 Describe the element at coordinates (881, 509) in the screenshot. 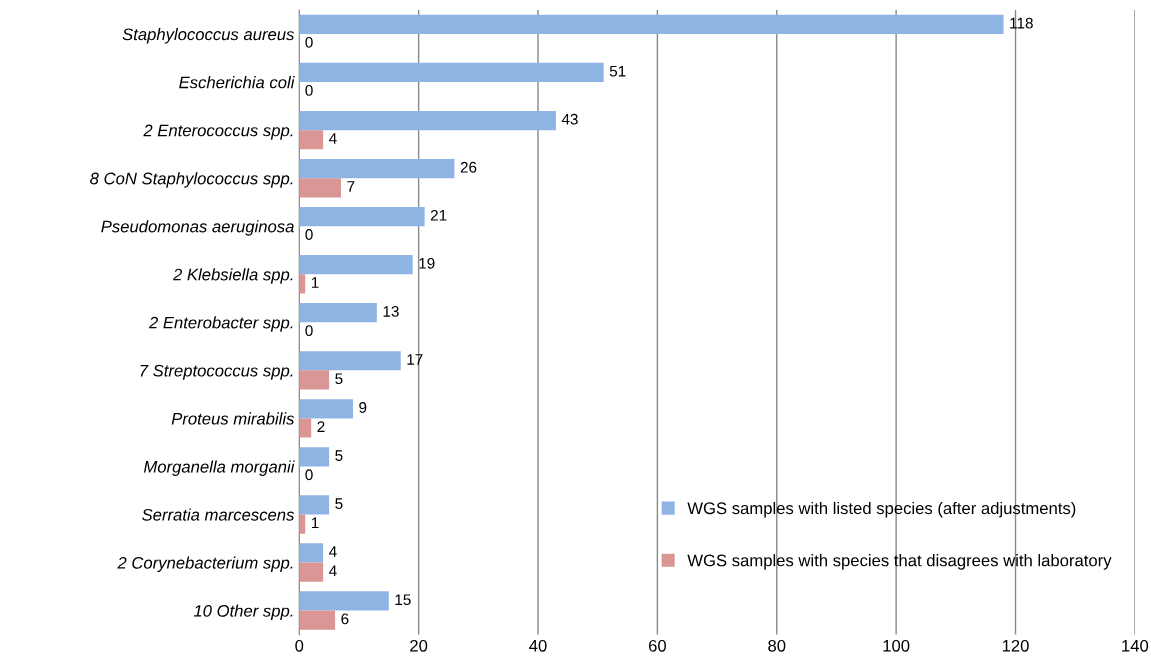

I see `legend-label: WGS samples with listed species (after adjustments)` at that location.